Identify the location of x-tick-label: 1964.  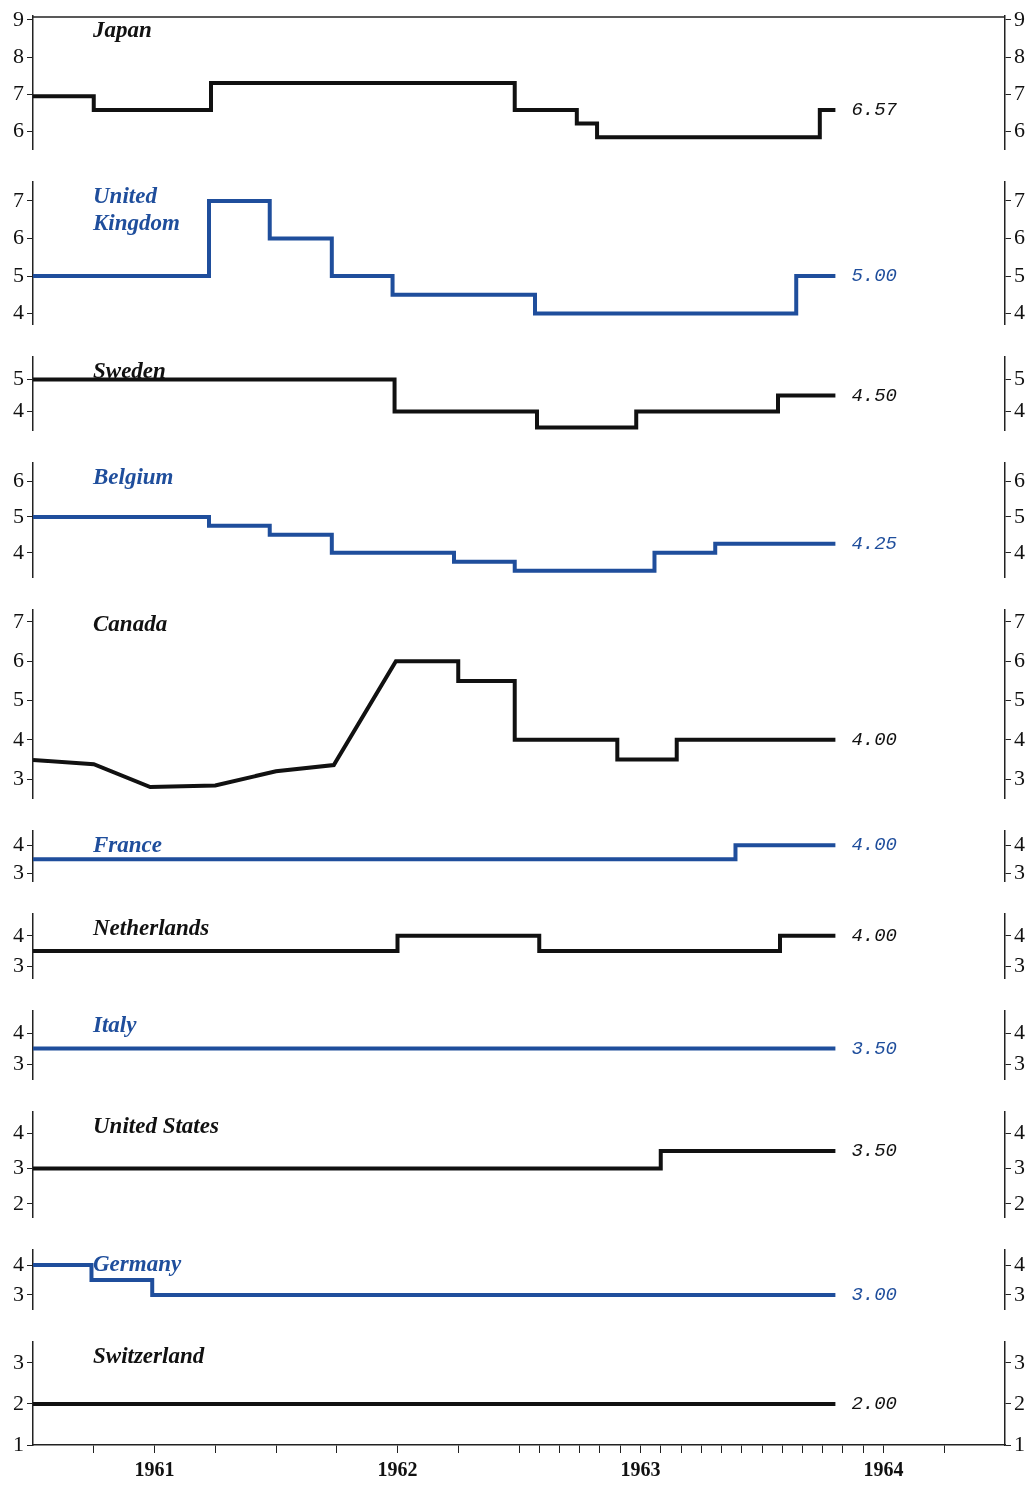
(883, 1469).